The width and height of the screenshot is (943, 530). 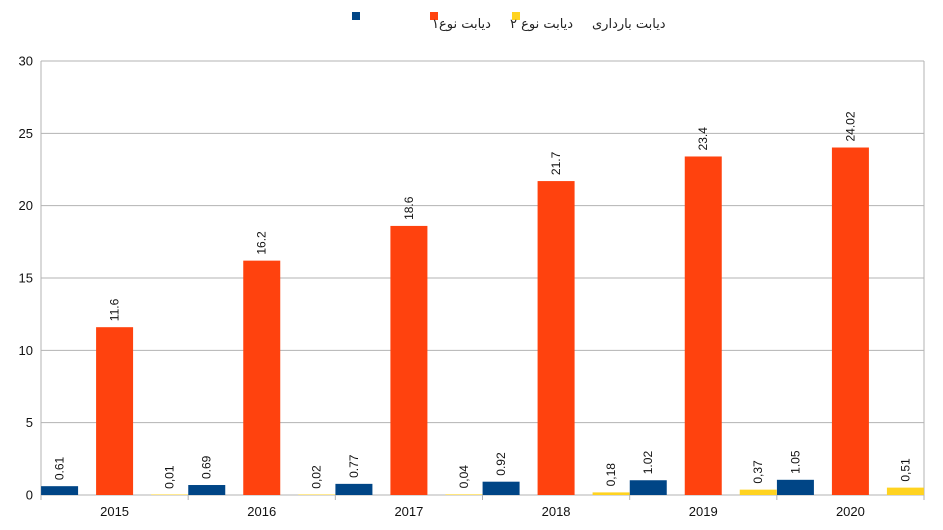 I want to click on x-tick-label: 2019, so click(x=703, y=511).